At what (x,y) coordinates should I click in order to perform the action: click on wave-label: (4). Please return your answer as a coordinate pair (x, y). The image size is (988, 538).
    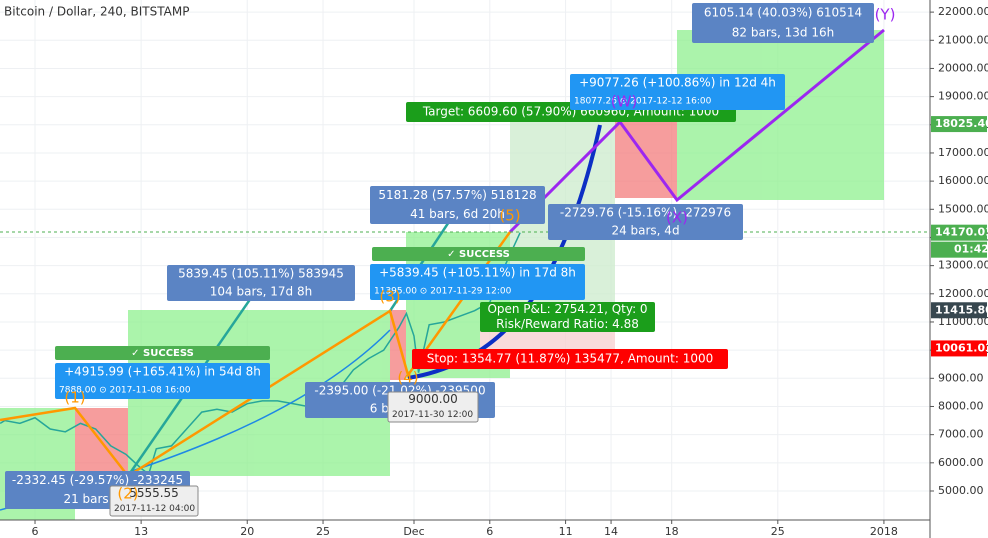
    Looking at the image, I should click on (407, 378).